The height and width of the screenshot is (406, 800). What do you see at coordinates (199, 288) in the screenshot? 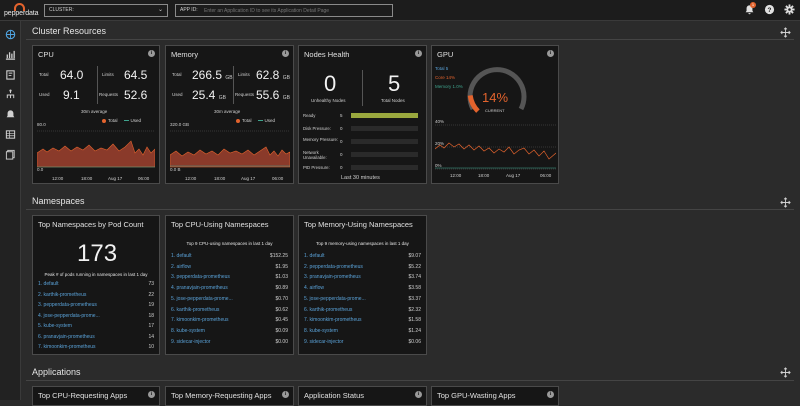
I see `list-item-link: 4. pranavjain-prometheus` at bounding box center [199, 288].